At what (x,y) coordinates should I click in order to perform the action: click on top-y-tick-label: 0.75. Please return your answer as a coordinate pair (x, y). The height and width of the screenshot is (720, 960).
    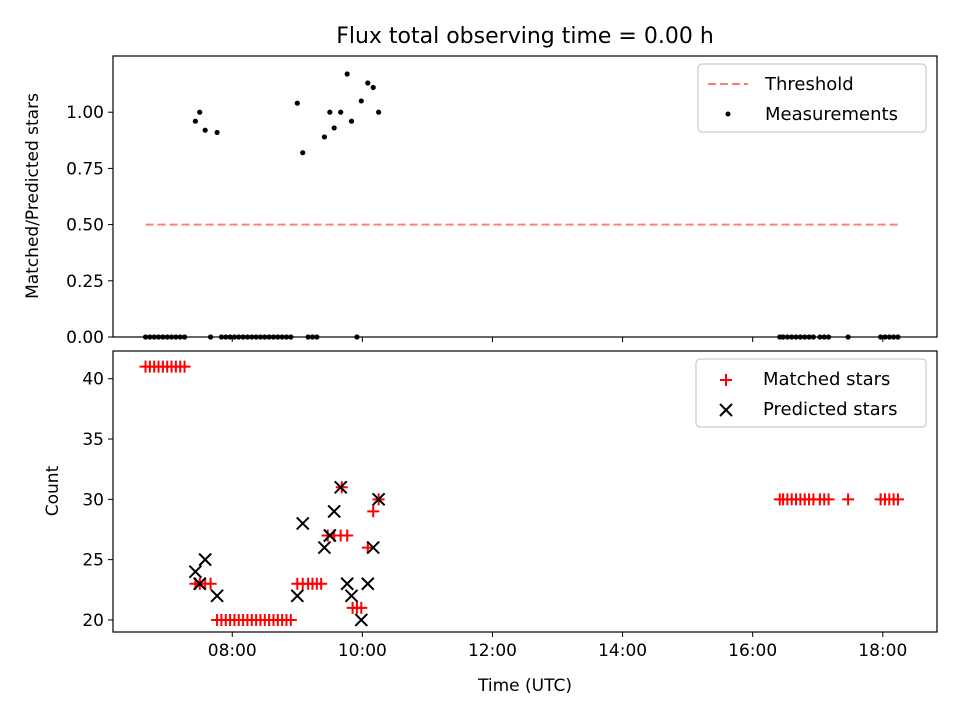
    Looking at the image, I should click on (85, 169).